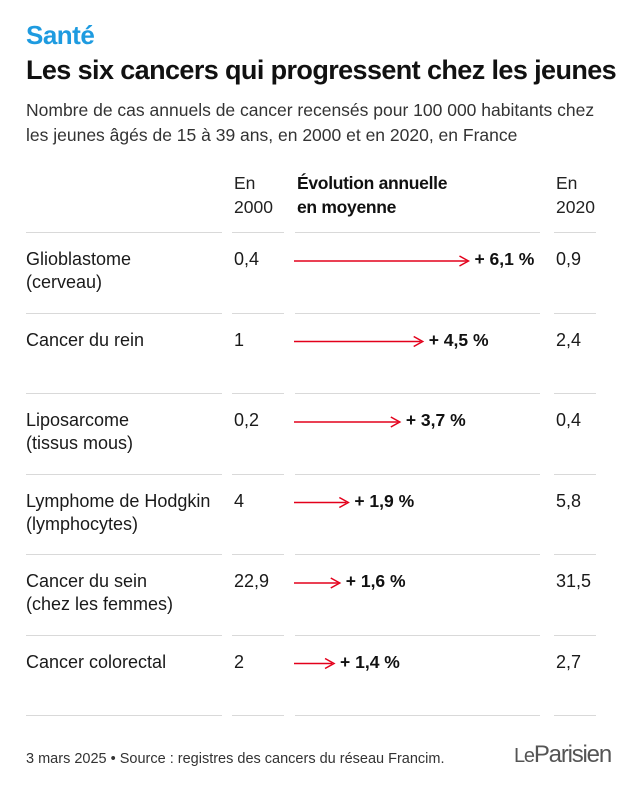 The width and height of the screenshot is (622, 792). I want to click on row-label: Cancer du sein (chez les femmes), so click(126, 593).